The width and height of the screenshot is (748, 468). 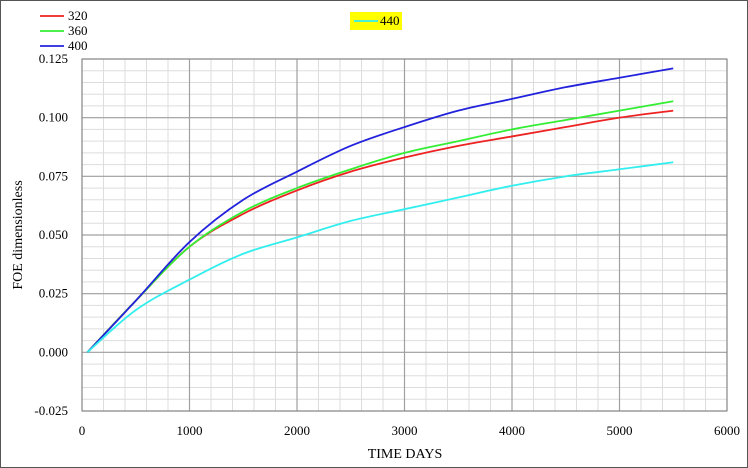 What do you see at coordinates (18, 234) in the screenshot?
I see `y-axis-label: FOE dimensionless` at bounding box center [18, 234].